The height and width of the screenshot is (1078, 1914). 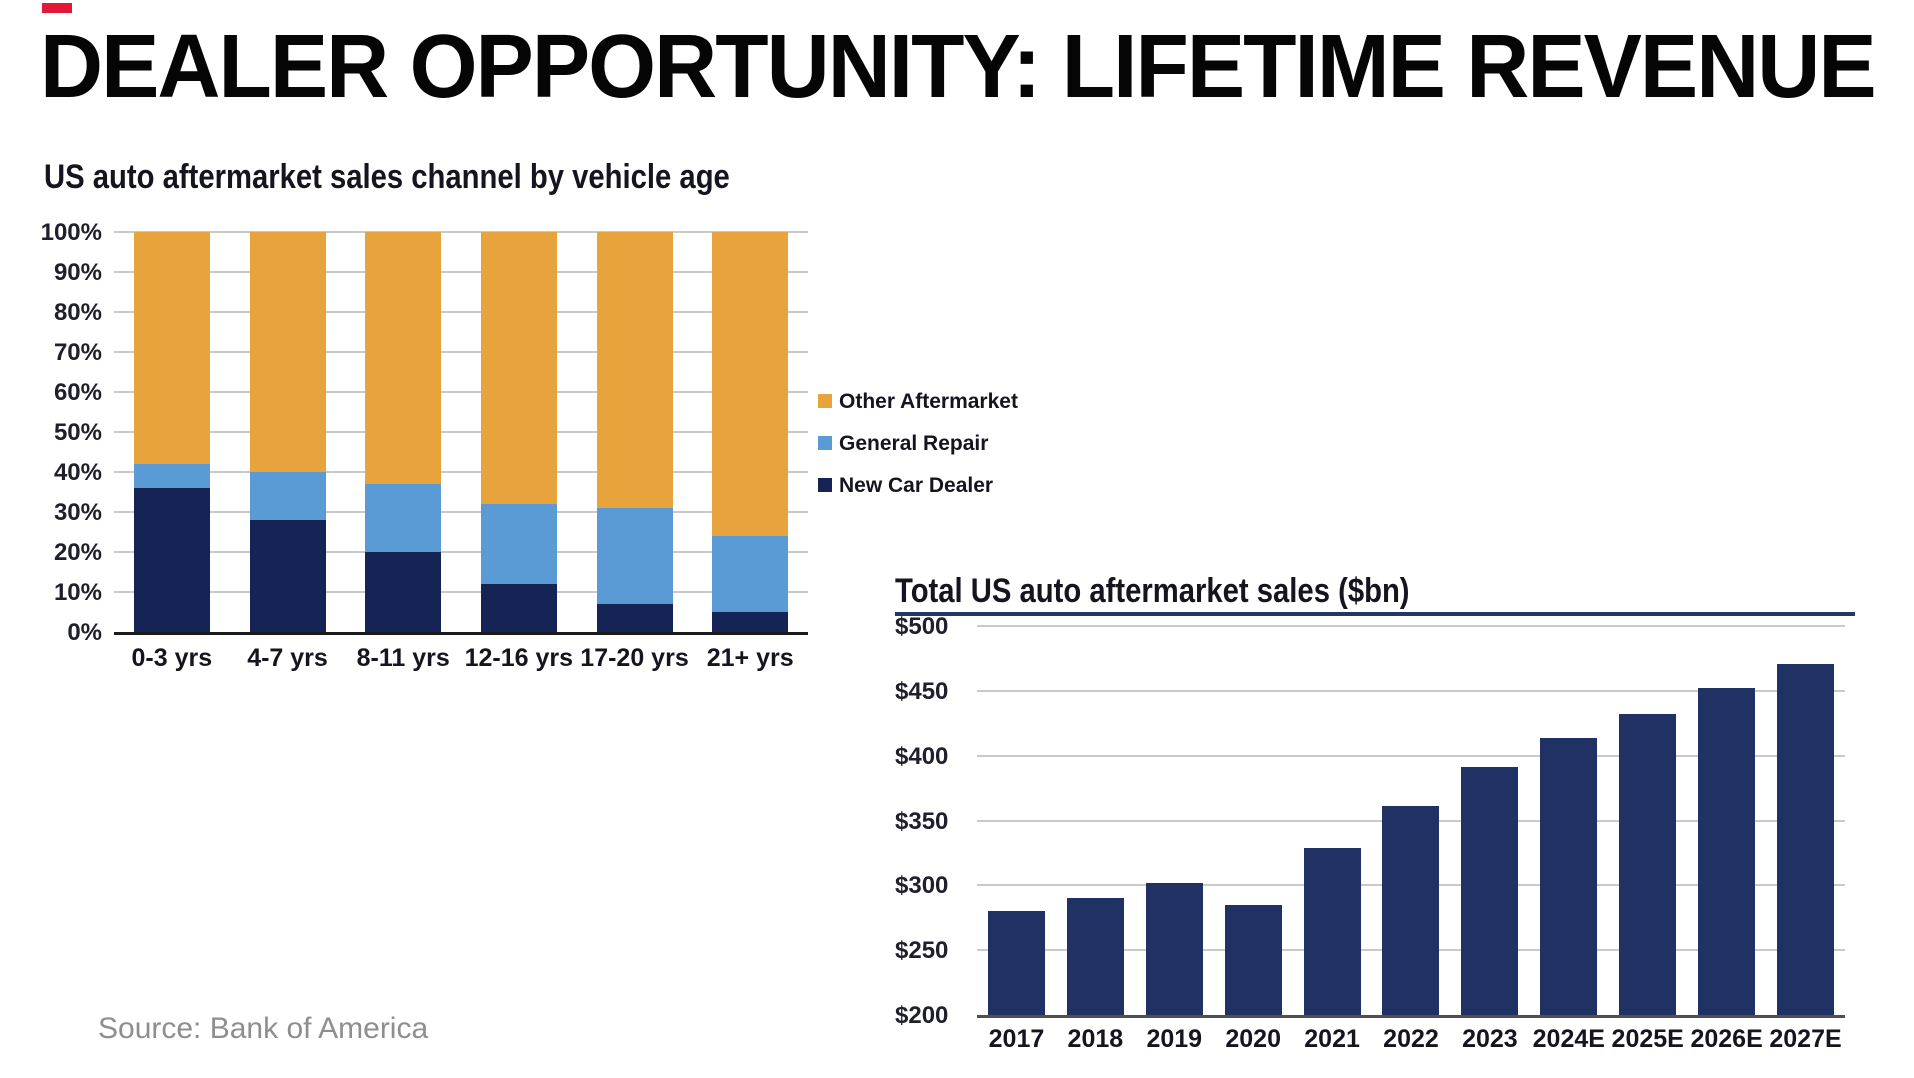 What do you see at coordinates (1095, 1039) in the screenshot?
I see `x-tick-label: 2018` at bounding box center [1095, 1039].